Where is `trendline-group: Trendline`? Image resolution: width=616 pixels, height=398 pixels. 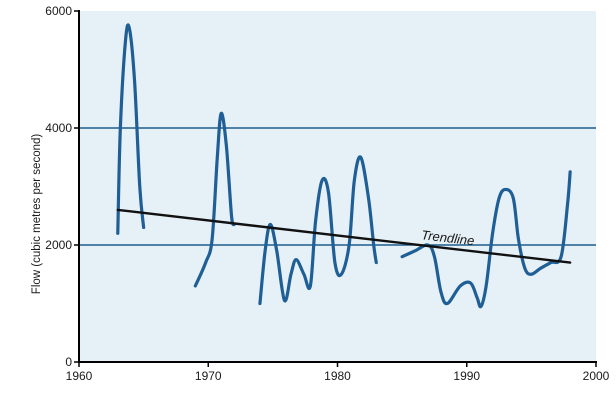
trendline-group: Trendline is located at coordinates (344, 236).